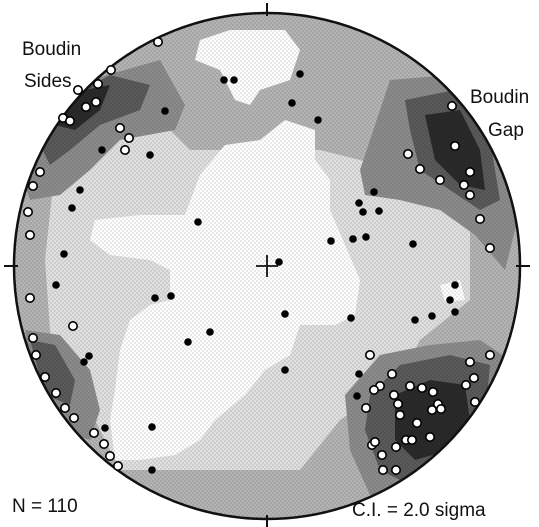 The height and width of the screenshot is (527, 539). I want to click on label-boudin-sides-line2: Sides, so click(48, 81).